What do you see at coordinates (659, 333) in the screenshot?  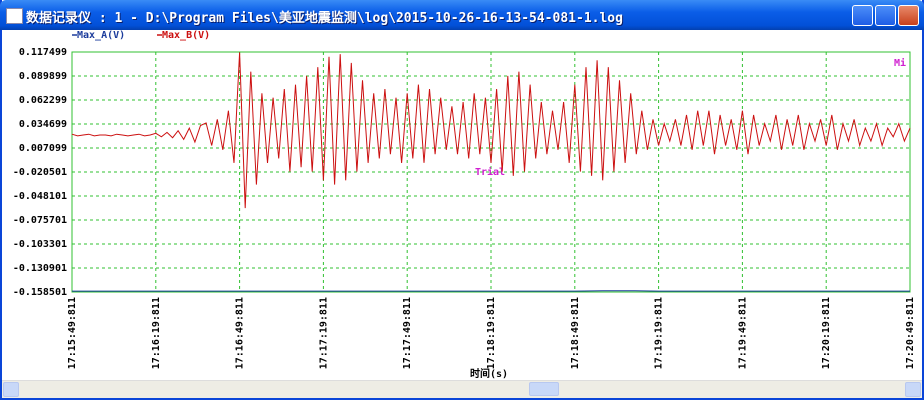 I see `x-tick-label: 17:19:19:811` at bounding box center [659, 333].